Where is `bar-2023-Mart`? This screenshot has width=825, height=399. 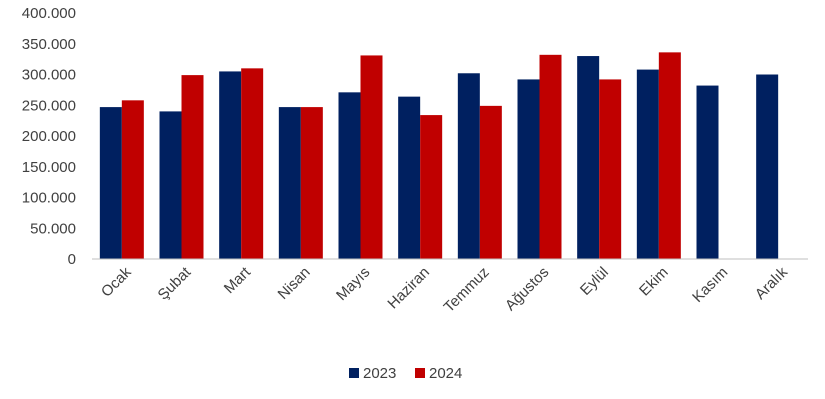 bar-2023-Mart is located at coordinates (230, 165).